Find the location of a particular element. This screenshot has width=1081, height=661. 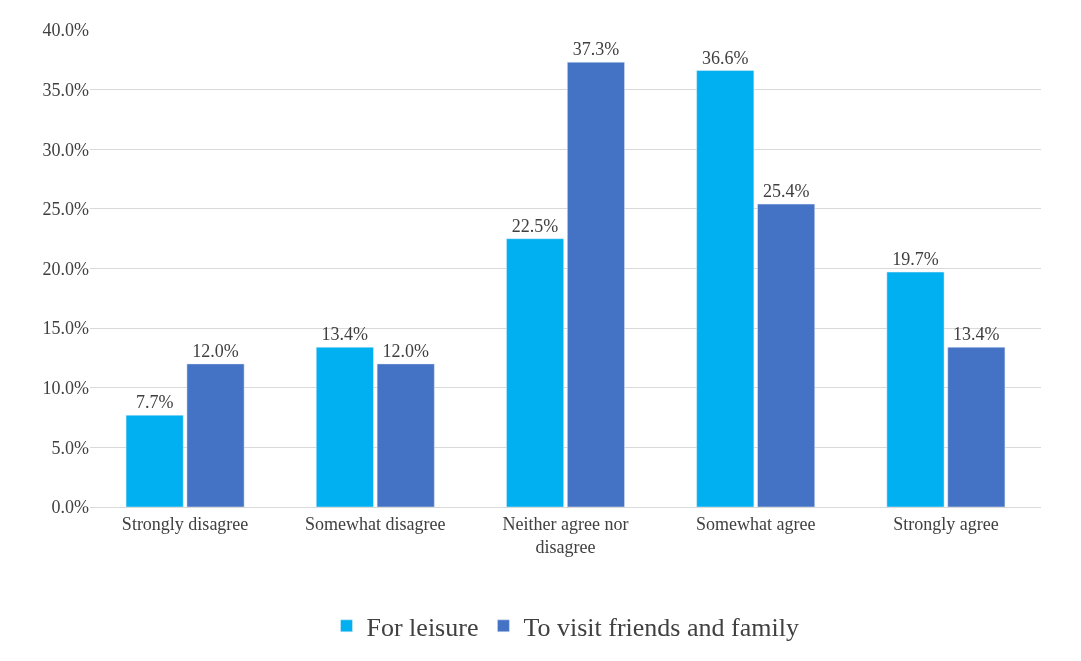

y-tick-label: 5.0% is located at coordinates (70, 447).